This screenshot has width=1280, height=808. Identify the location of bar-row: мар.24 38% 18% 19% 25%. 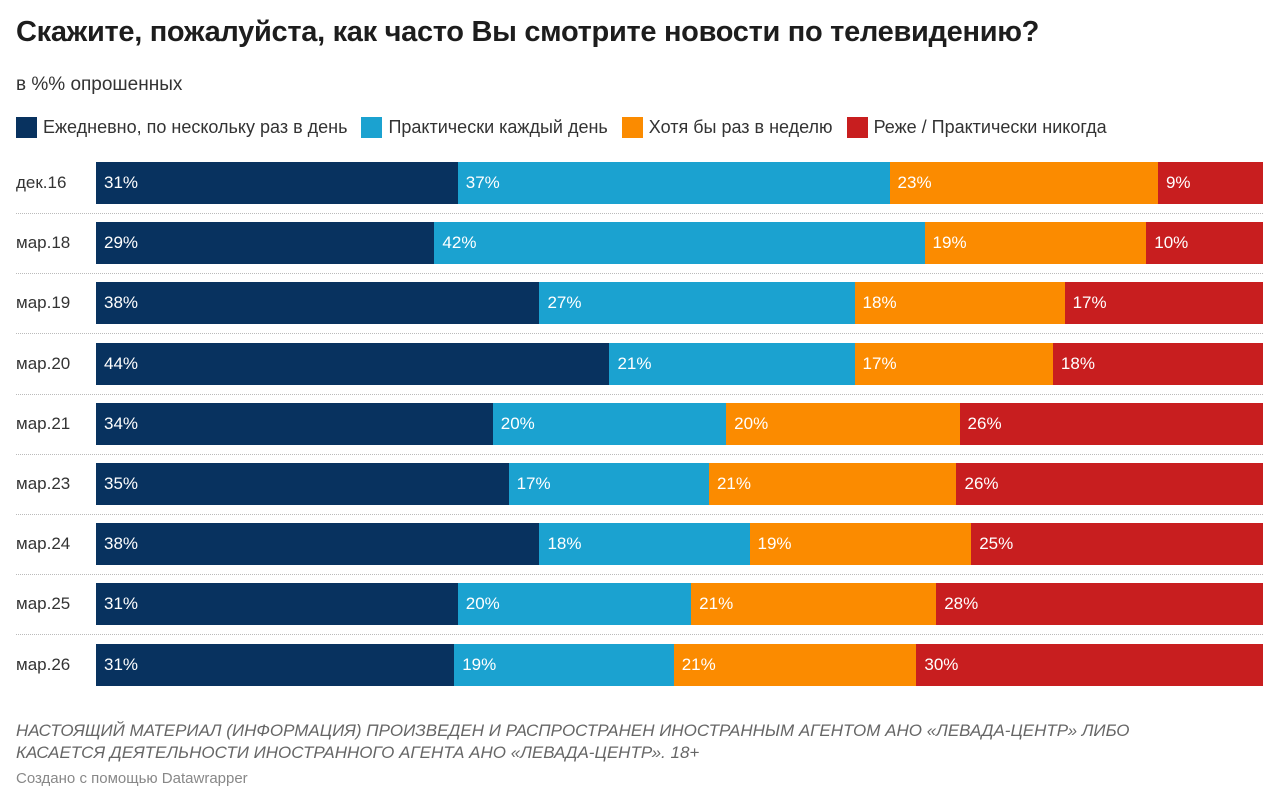
(640, 544).